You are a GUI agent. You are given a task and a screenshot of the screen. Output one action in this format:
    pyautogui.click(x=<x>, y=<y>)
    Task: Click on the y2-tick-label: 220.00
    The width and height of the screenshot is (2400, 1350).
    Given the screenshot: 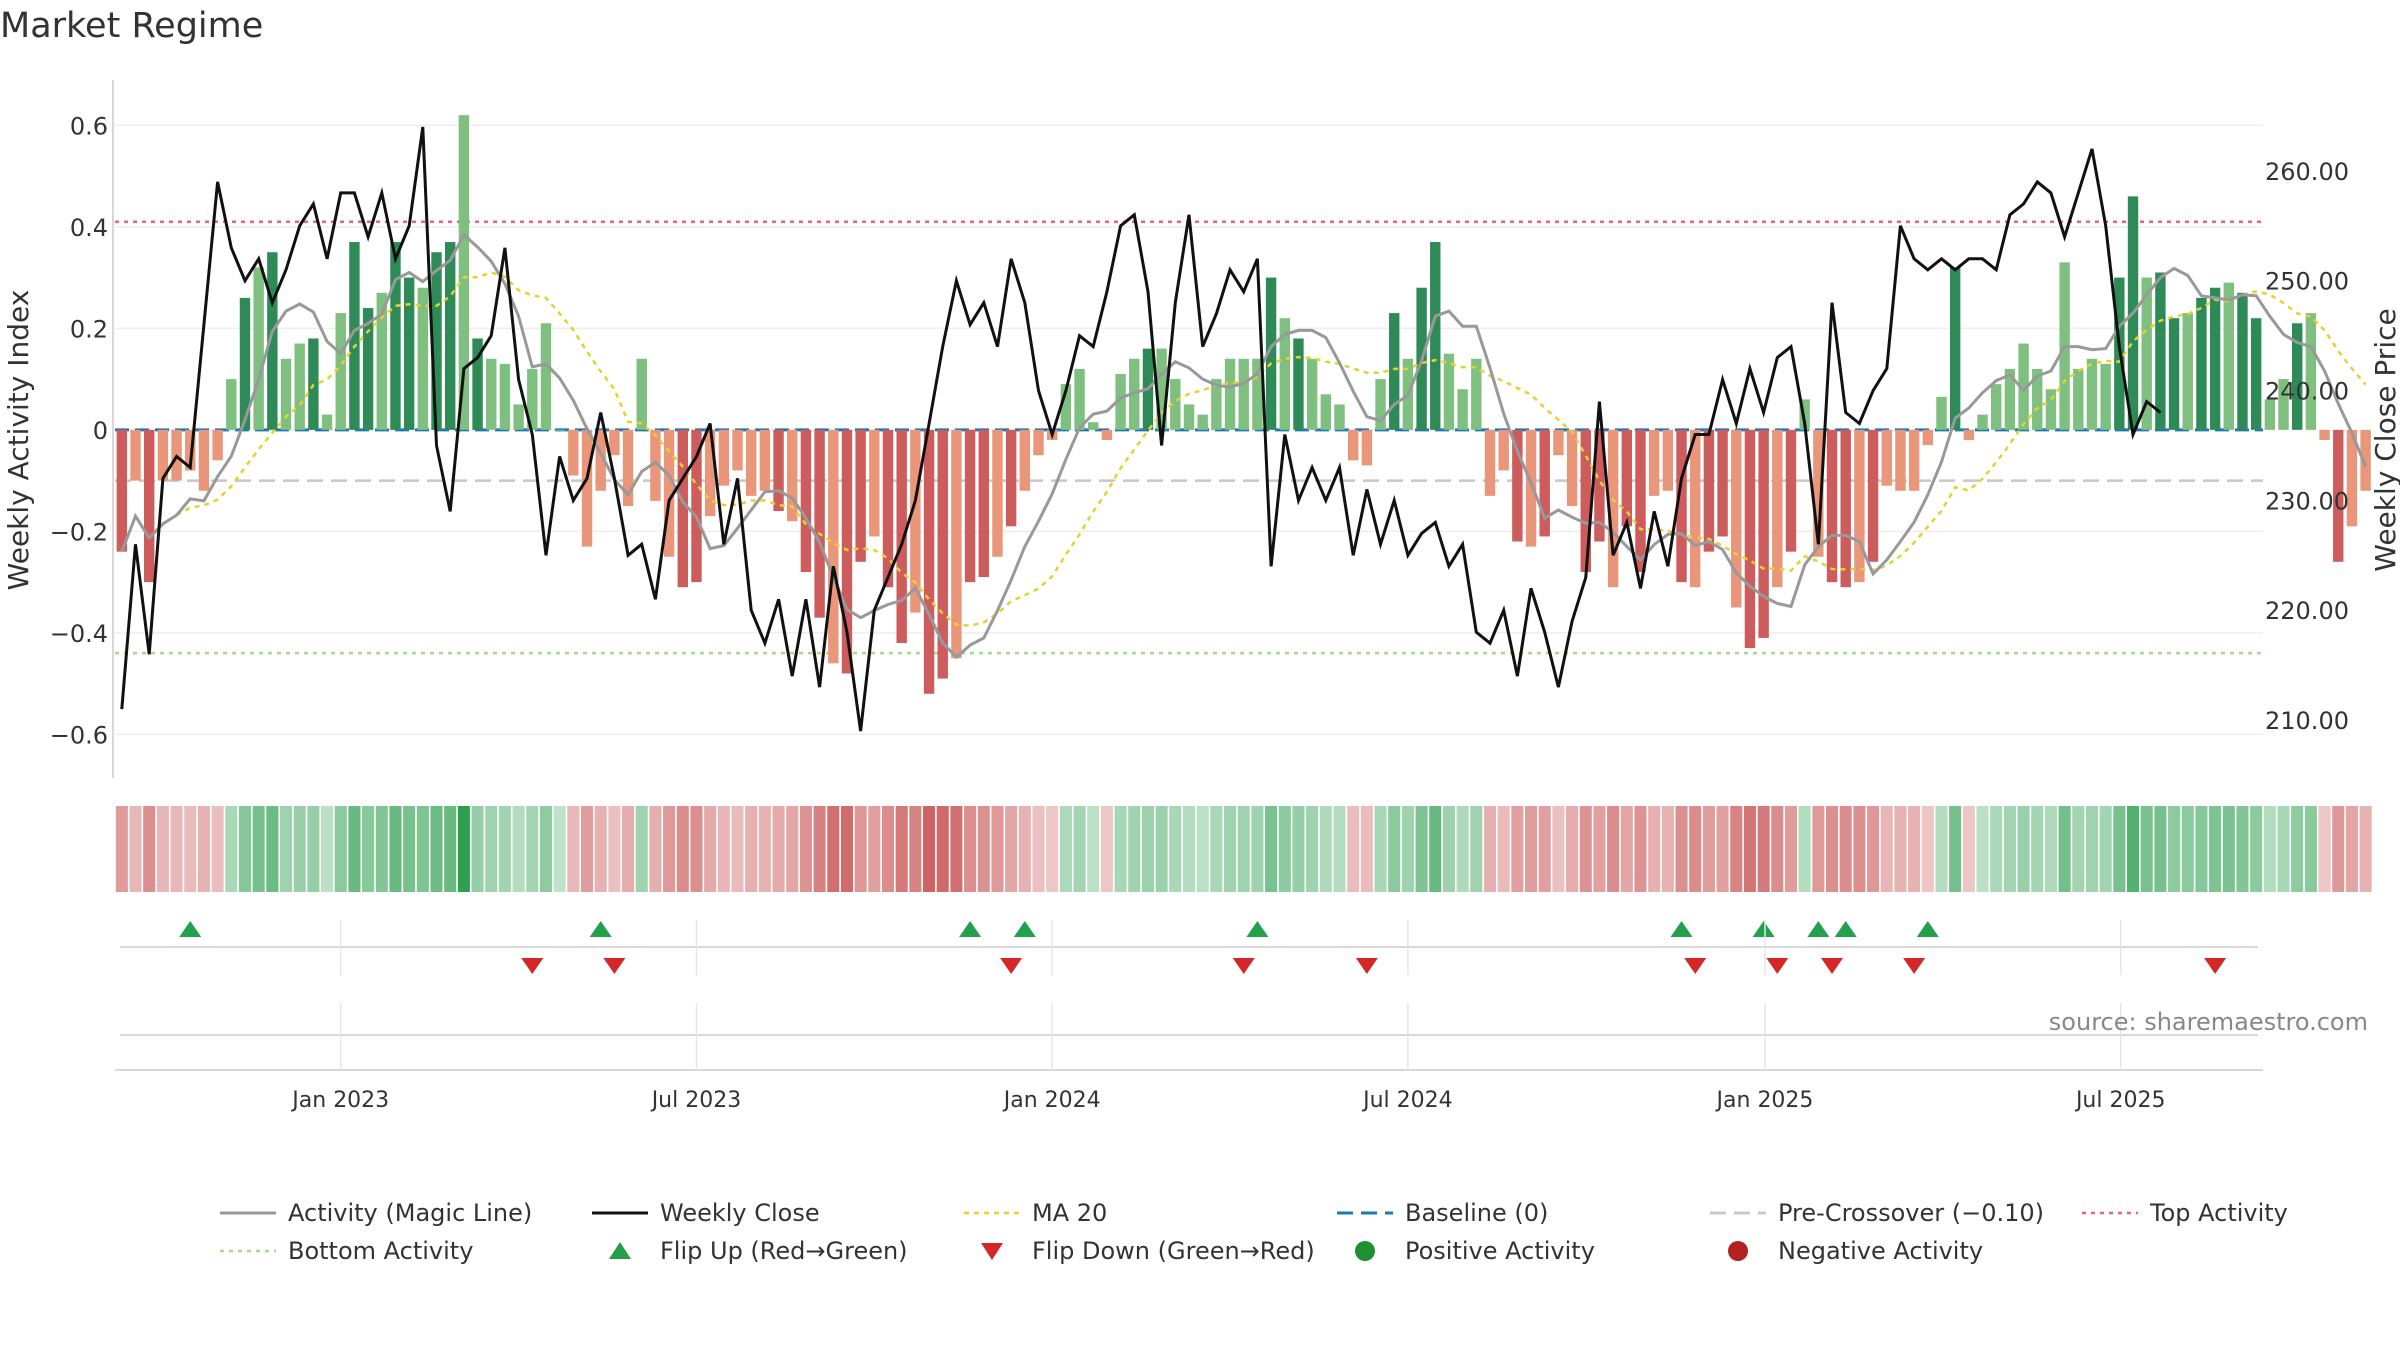 What is the action you would take?
    pyautogui.click(x=2307, y=611)
    